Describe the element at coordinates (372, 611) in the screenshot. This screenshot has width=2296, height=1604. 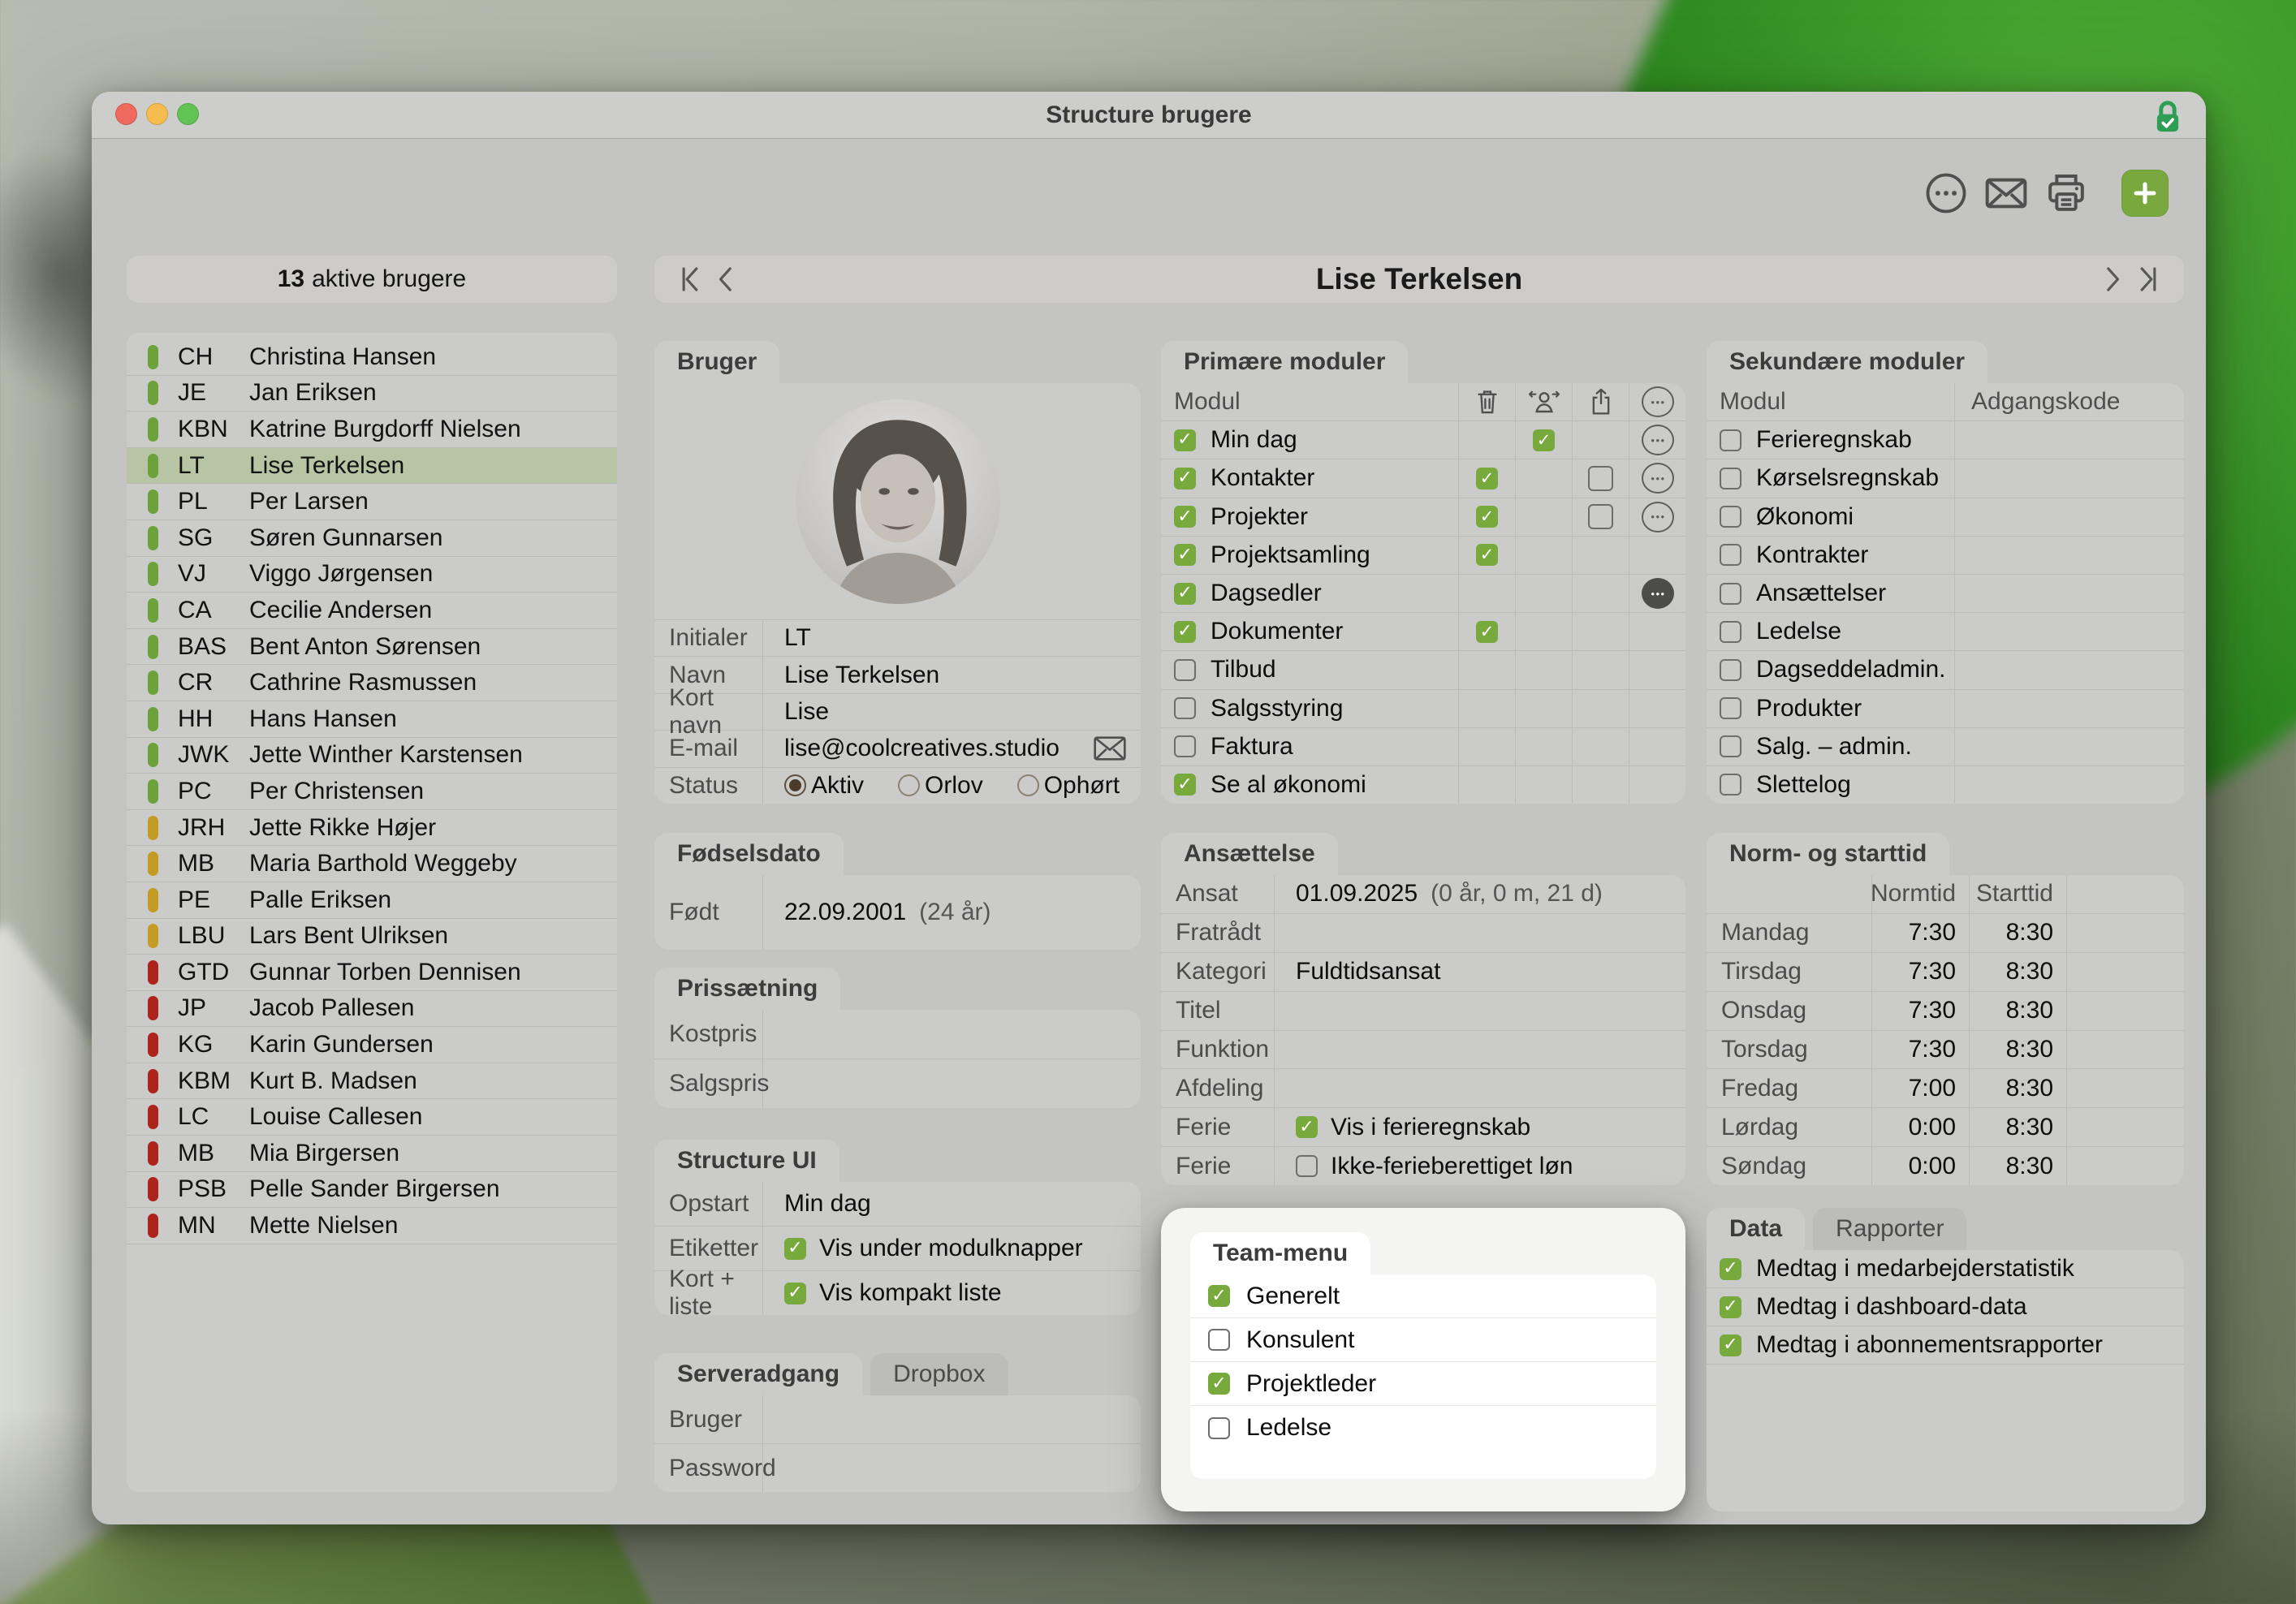
I see `list-item: CA Cecilie Andersen` at that location.